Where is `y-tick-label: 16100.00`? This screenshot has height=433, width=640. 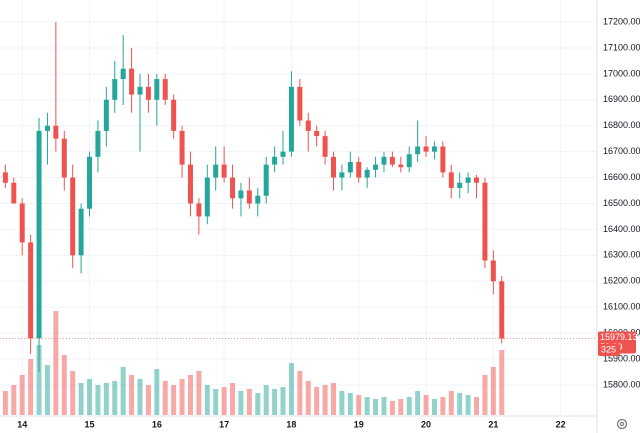
y-tick-label: 16100.00 is located at coordinates (621, 307).